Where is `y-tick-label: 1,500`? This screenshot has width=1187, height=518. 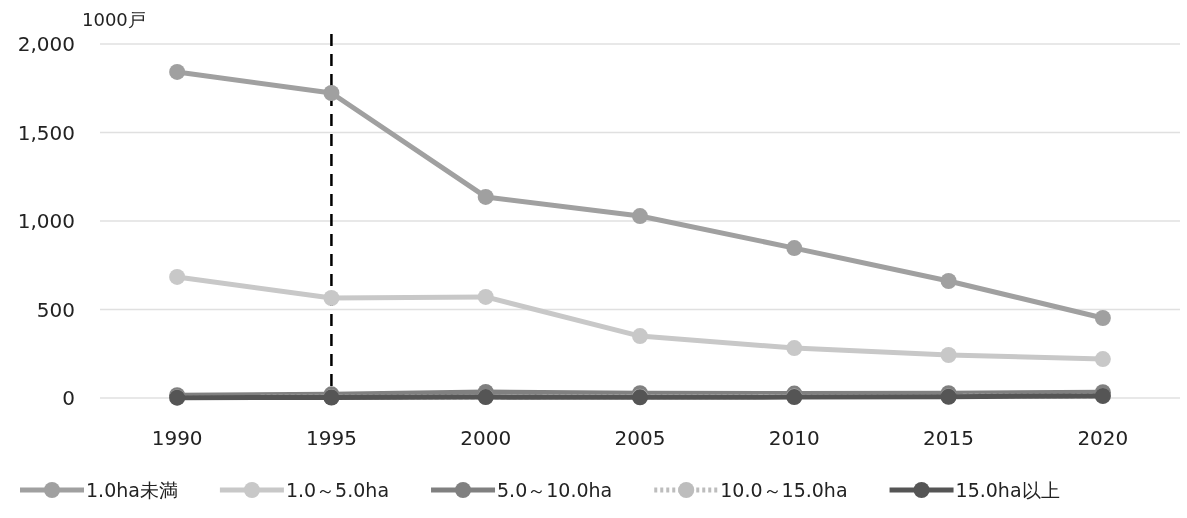
y-tick-label: 1,500 is located at coordinates (46, 132).